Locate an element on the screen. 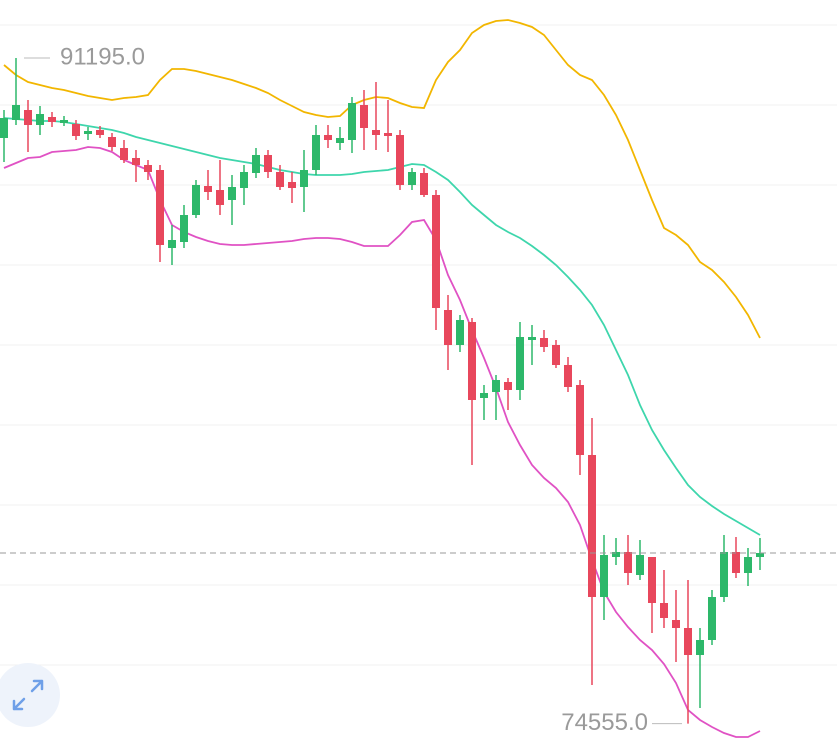 This screenshot has height=754, width=837. high-label: 91195.0 is located at coordinates (102, 56).